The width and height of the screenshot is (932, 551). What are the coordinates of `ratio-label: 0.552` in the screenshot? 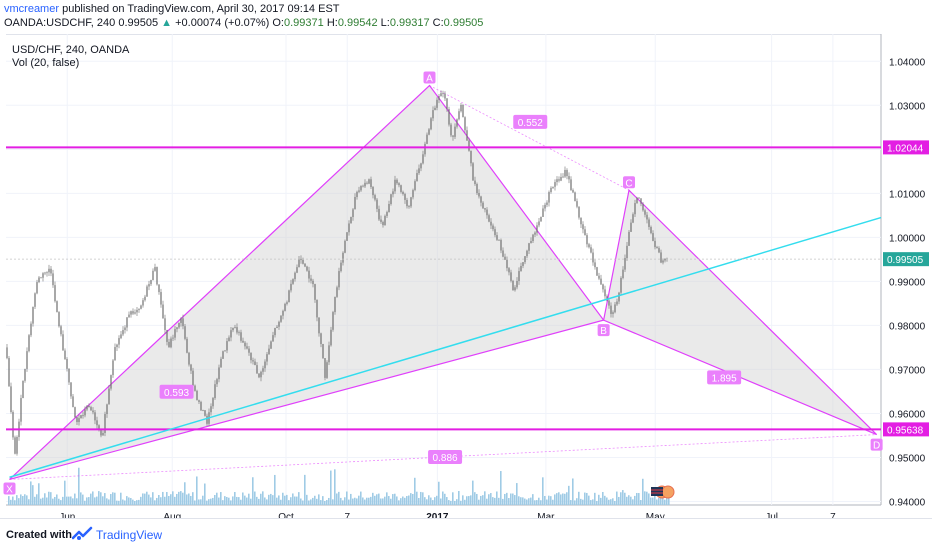 It's located at (530, 123).